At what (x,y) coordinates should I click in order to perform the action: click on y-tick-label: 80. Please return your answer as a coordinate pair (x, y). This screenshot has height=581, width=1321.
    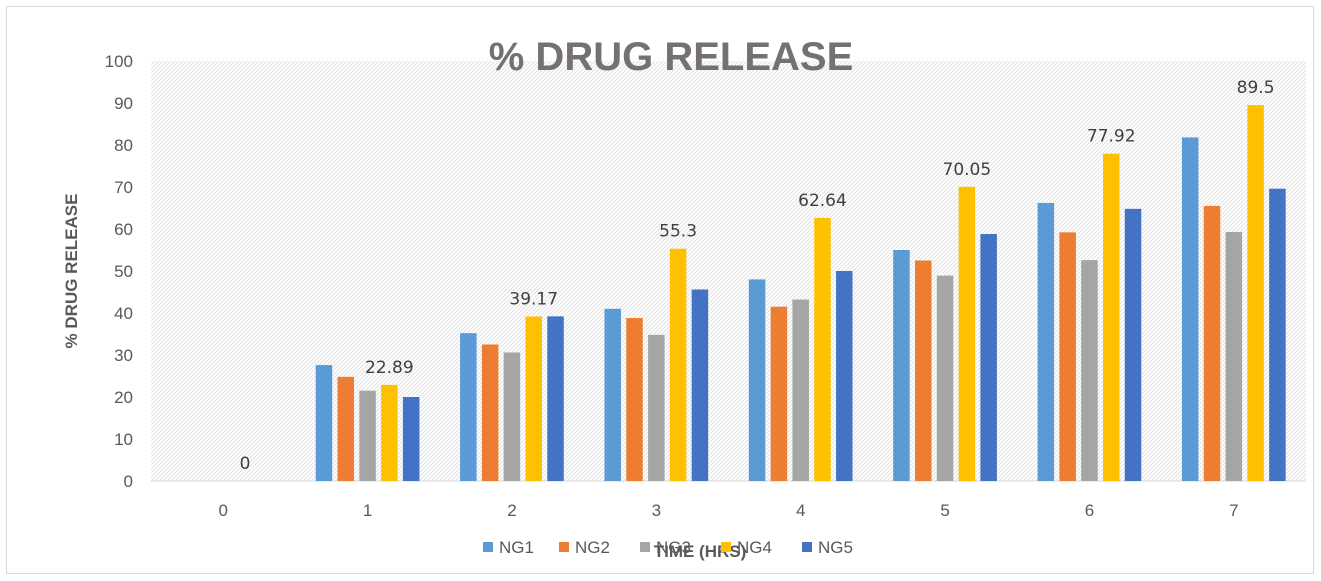
    Looking at the image, I should click on (123, 145).